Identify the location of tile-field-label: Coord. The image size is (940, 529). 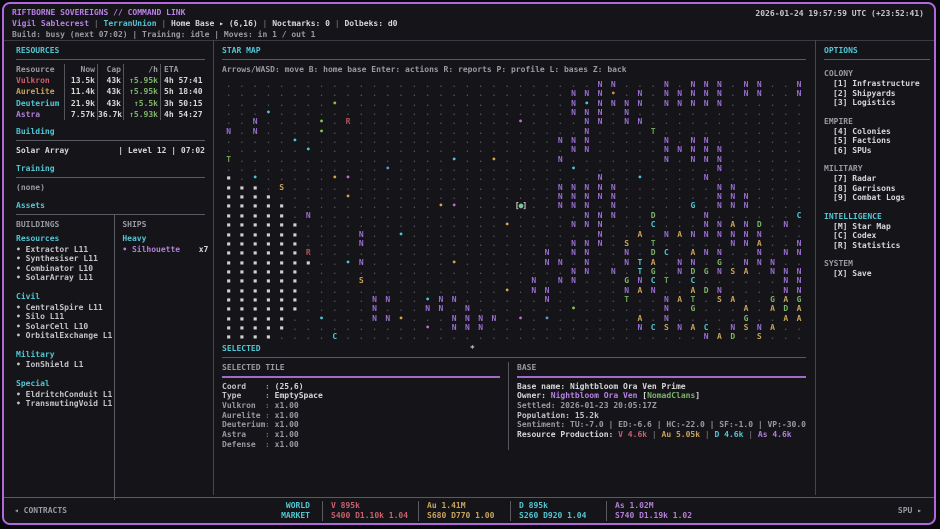
(234, 386).